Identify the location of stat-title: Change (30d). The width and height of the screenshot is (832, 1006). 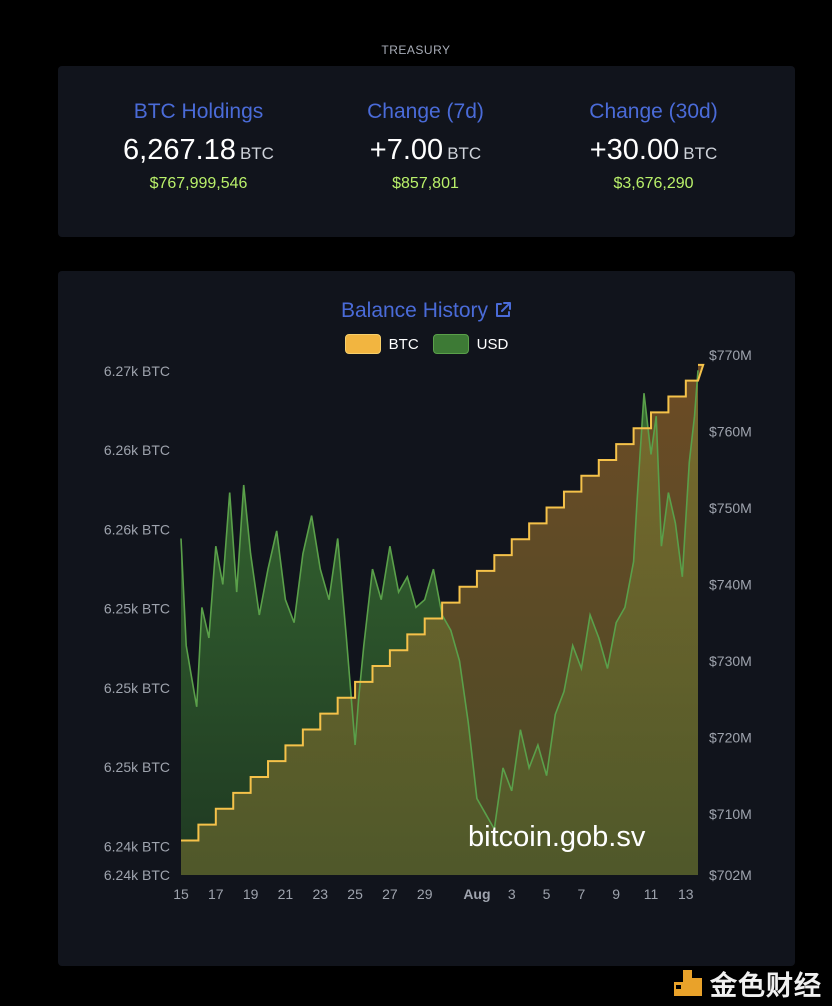
(653, 111).